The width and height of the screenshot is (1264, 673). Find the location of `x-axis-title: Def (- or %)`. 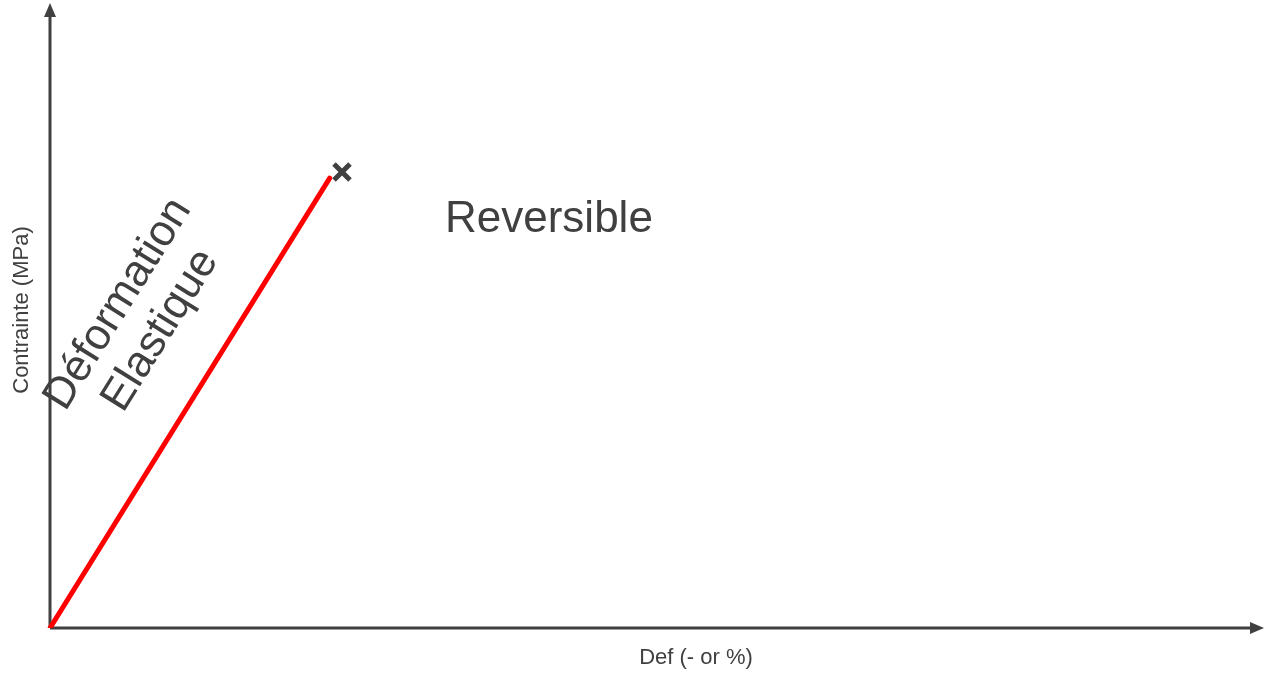

x-axis-title: Def (- or %) is located at coordinates (696, 657).